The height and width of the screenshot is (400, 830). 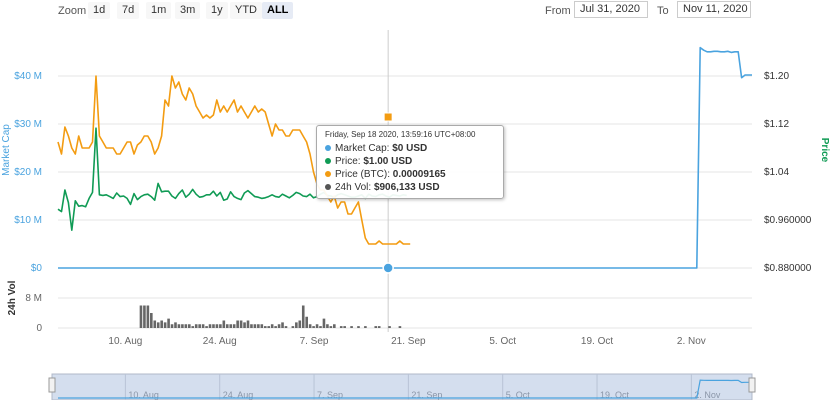 I want to click on zoom-label: Zoom, so click(x=72, y=11).